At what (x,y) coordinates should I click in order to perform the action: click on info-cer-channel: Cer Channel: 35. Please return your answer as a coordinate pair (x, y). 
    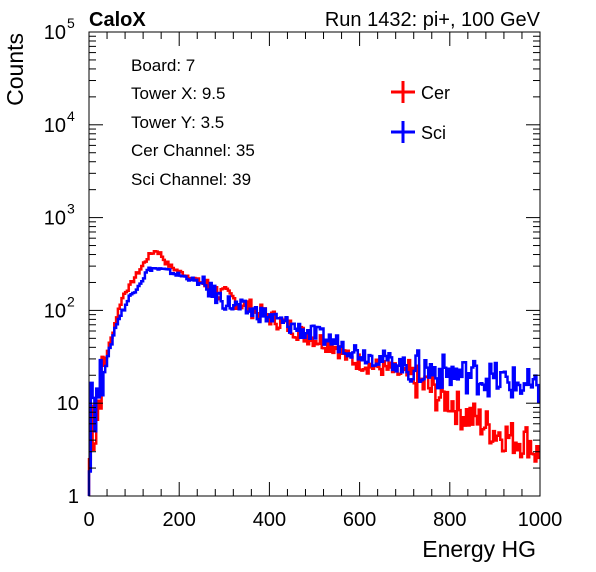
    Looking at the image, I should click on (193, 150).